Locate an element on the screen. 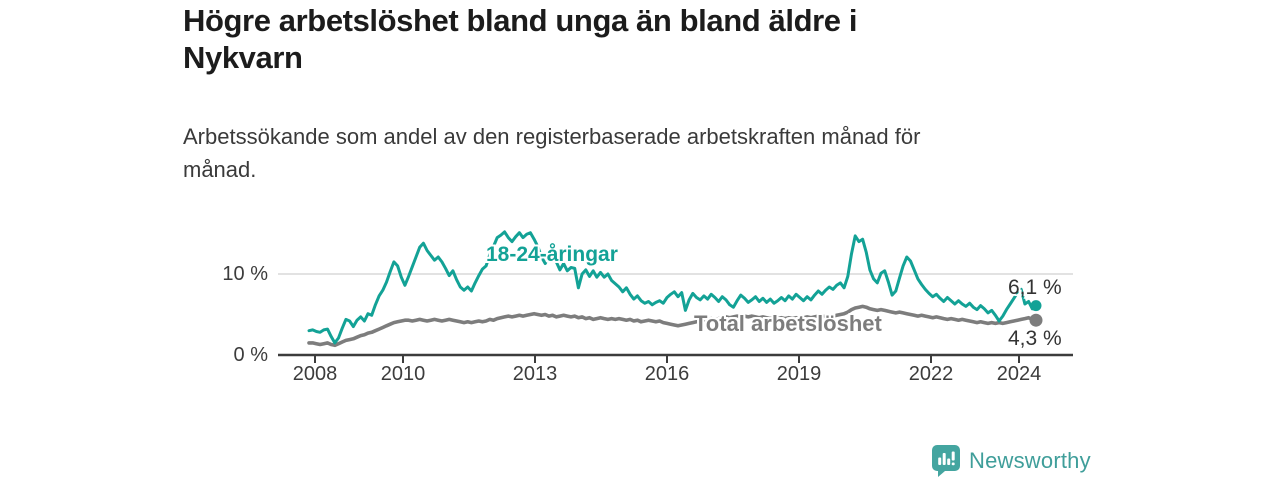 Image resolution: width=1280 pixels, height=480 pixels. x-axis-tick-label: 2010 is located at coordinates (403, 374).